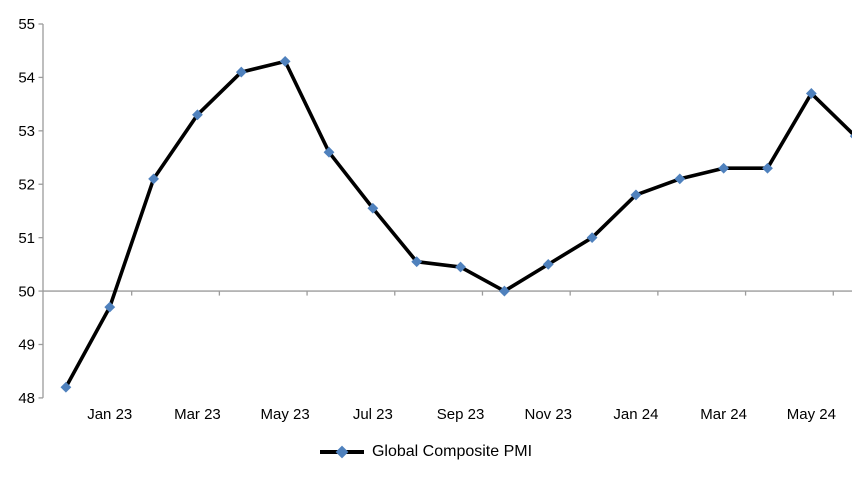 The width and height of the screenshot is (852, 481). I want to click on legend-line-sample, so click(341, 452).